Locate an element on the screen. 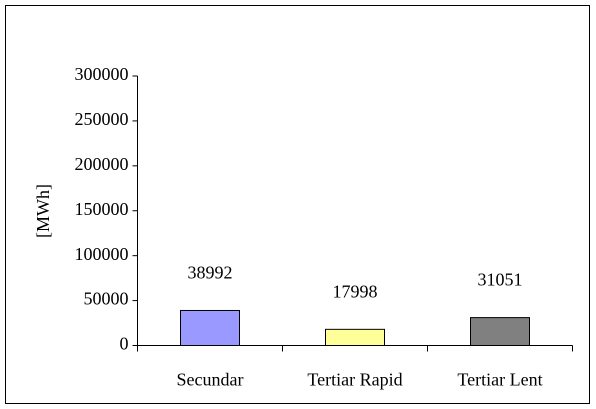  data-label: 31051 is located at coordinates (500, 280).